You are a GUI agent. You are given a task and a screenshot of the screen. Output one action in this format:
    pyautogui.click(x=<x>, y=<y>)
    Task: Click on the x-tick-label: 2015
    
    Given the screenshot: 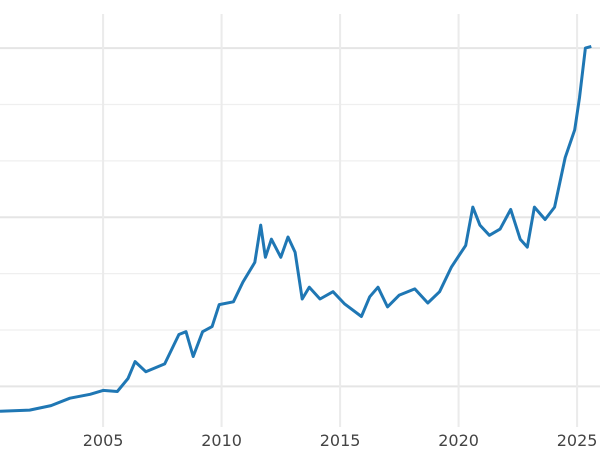 What is the action you would take?
    pyautogui.click(x=340, y=440)
    